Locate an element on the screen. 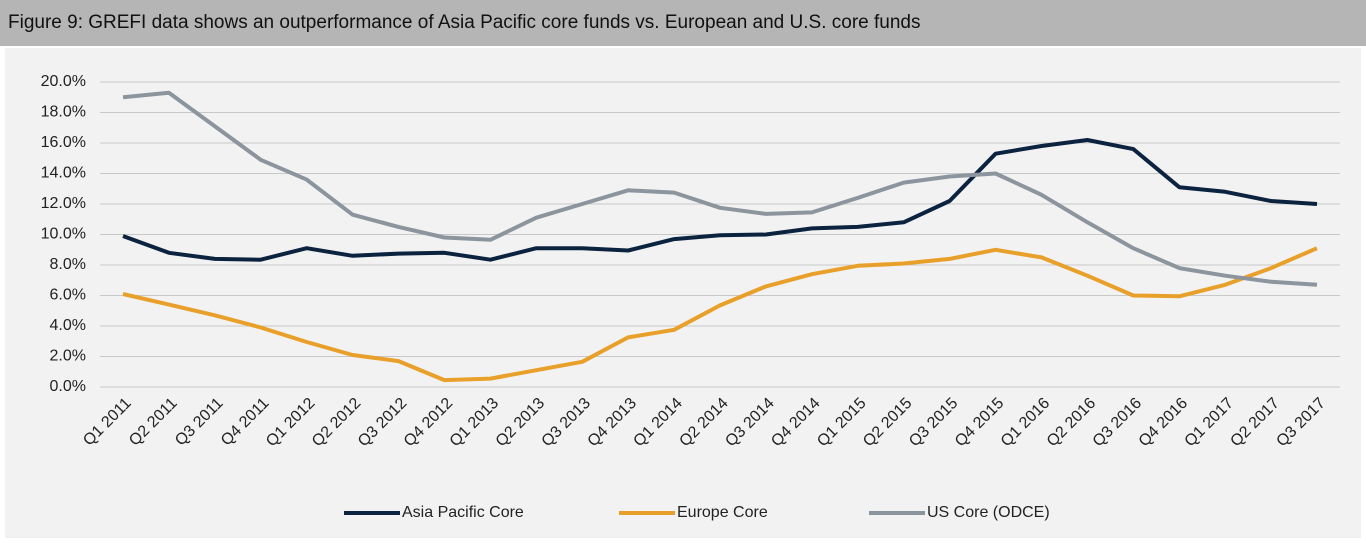 This screenshot has width=1366, height=543. y-tick-label: 0.0% is located at coordinates (68, 386).